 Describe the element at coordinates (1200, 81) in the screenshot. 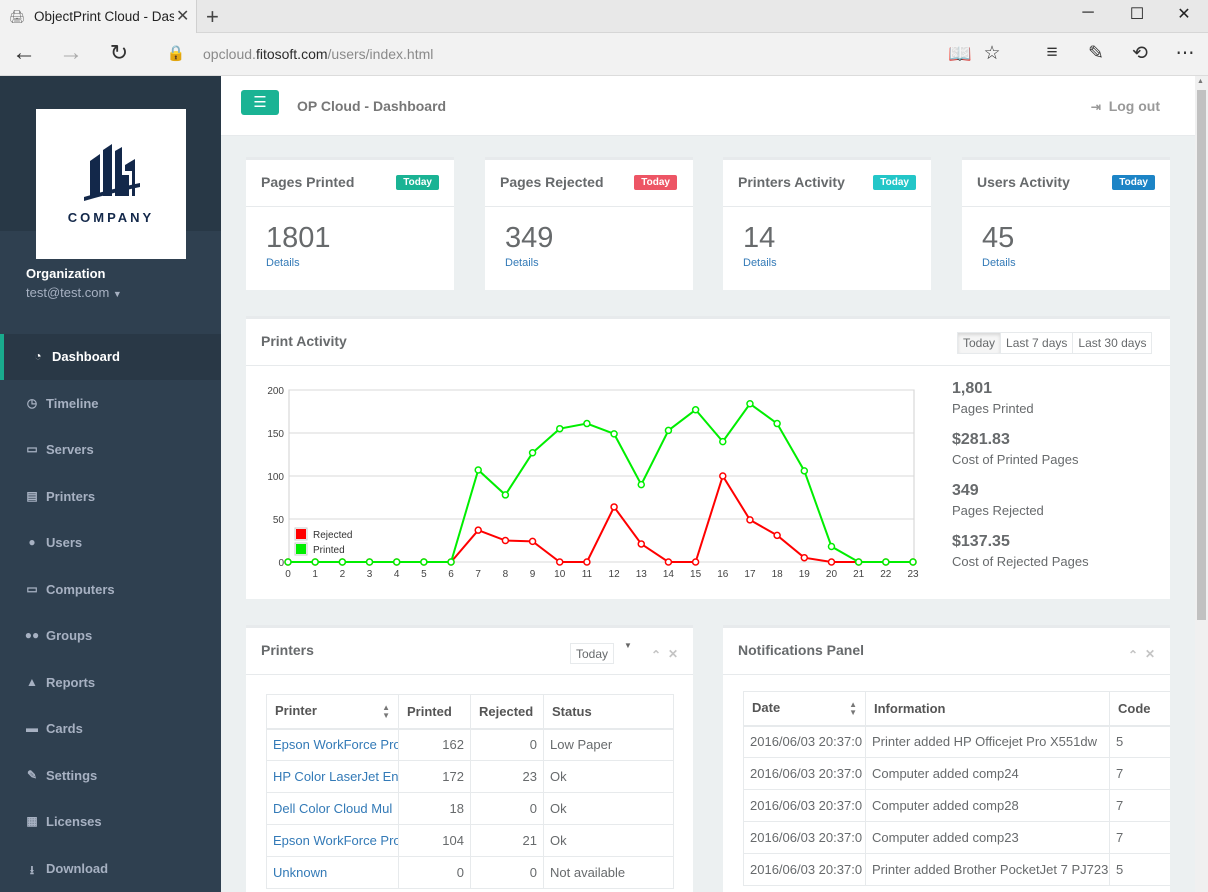

I see `scroll-up-icon: ▲` at that location.